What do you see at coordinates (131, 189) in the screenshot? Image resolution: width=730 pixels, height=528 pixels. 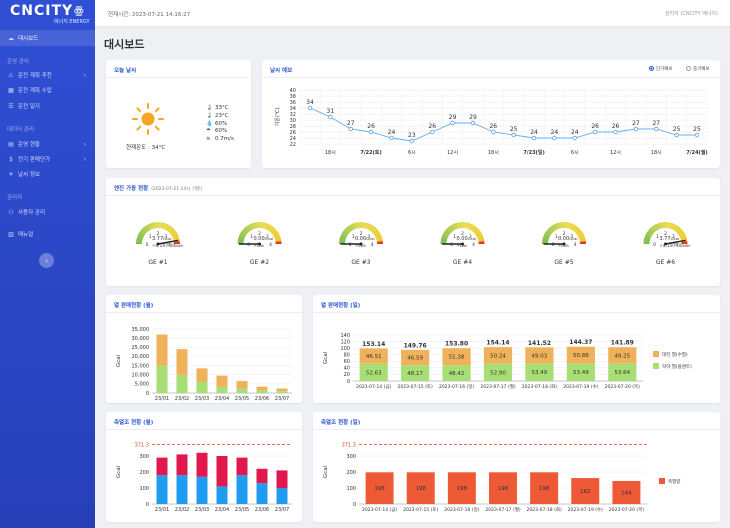 I see `card-title-text: 엔진 가동 현황` at bounding box center [131, 189].